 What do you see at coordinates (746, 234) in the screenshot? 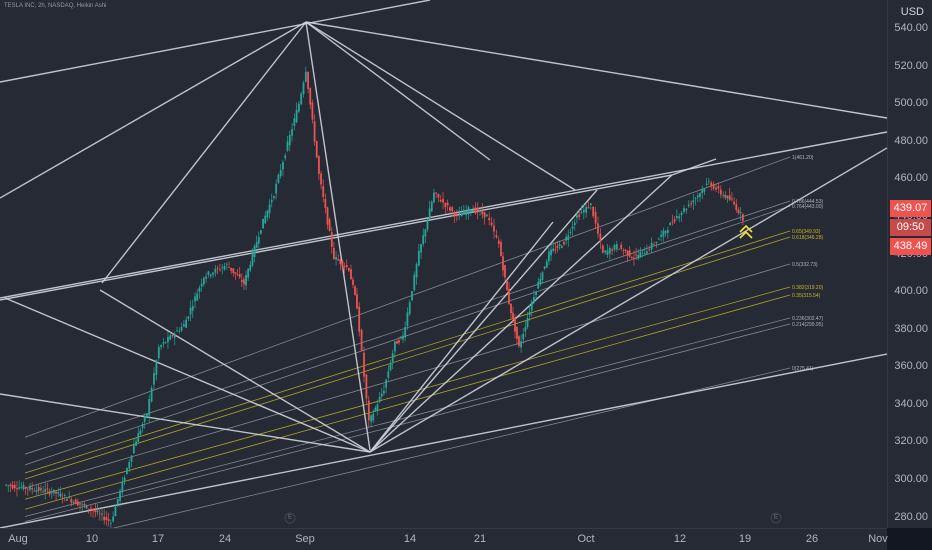
I see `arrow-up-icon` at bounding box center [746, 234].